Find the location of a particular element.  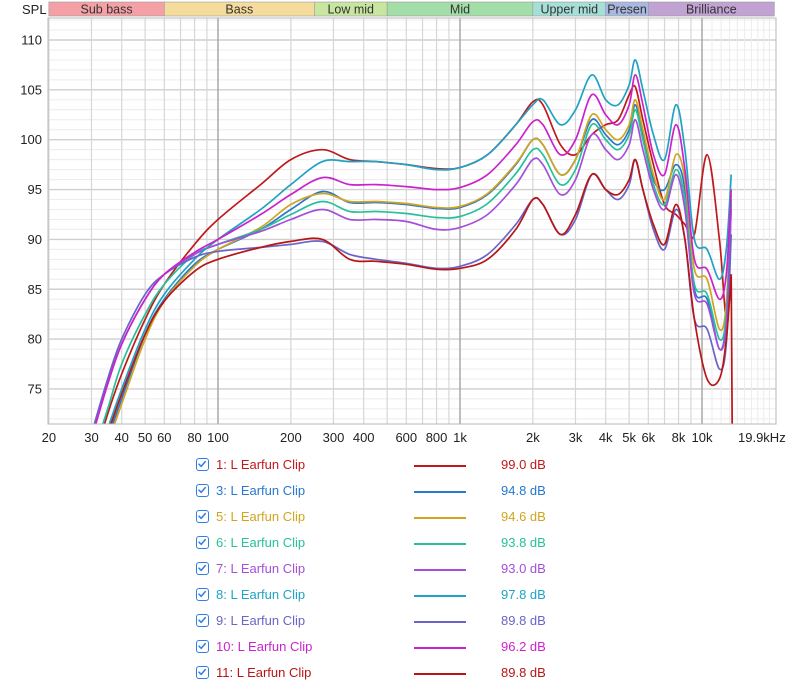

x-tick-label: 800 is located at coordinates (437, 437).